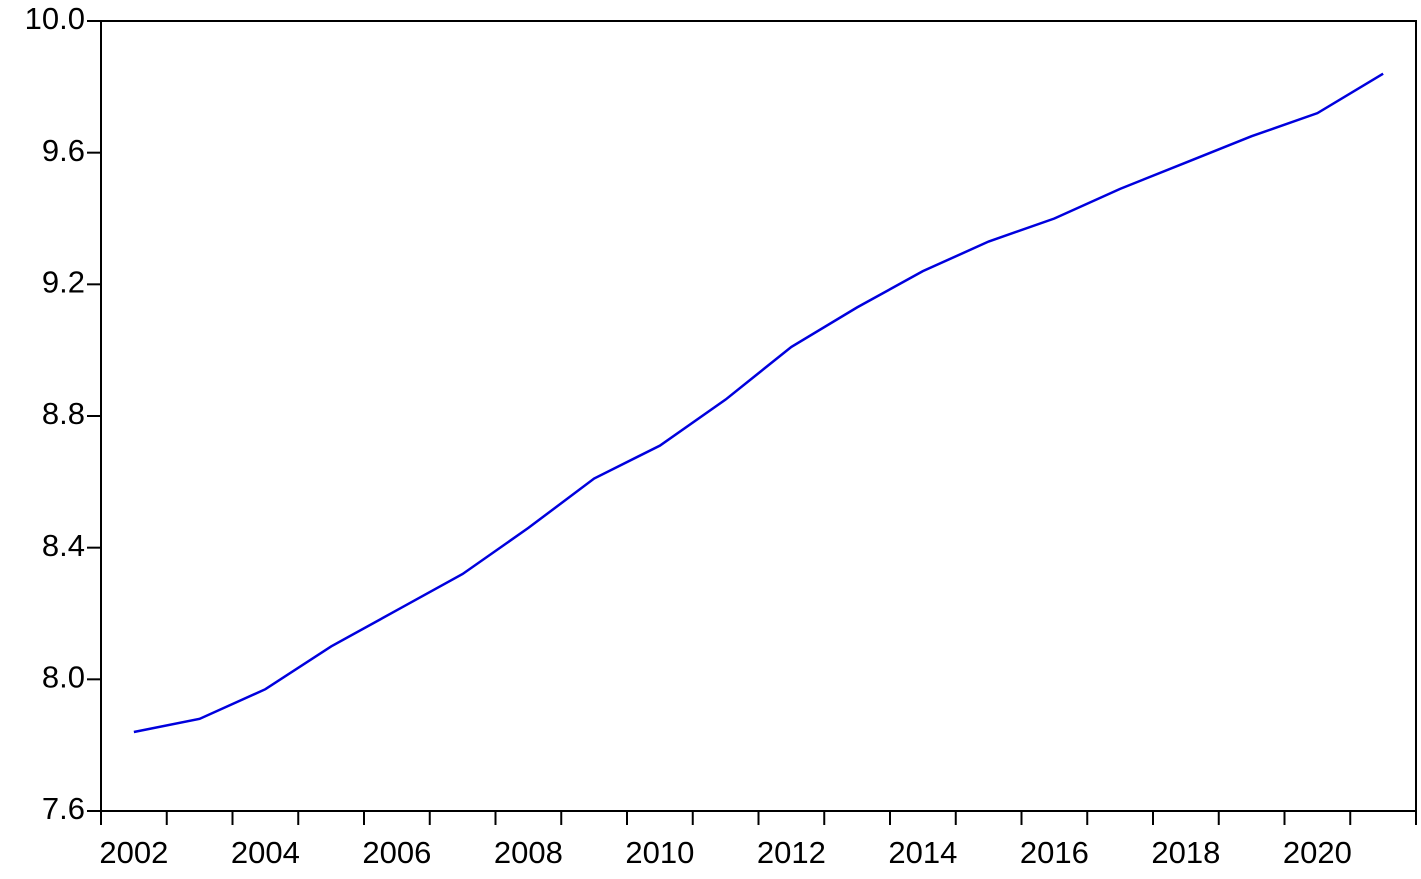 The width and height of the screenshot is (1421, 879). I want to click on y-tick-label: 9.2, so click(63, 282).